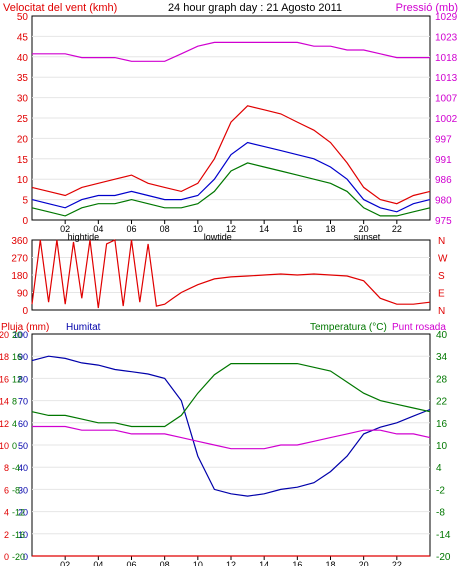 Image resolution: width=465 pixels, height=571 pixels. I want to click on pressure-tick-label: 991, so click(443, 160).